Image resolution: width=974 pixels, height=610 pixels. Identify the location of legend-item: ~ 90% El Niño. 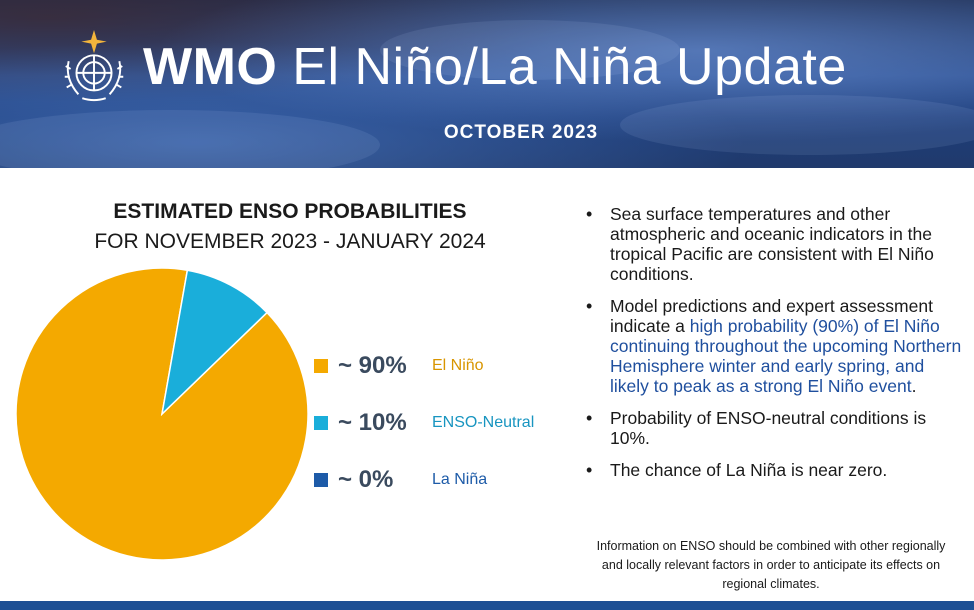
(399, 366).